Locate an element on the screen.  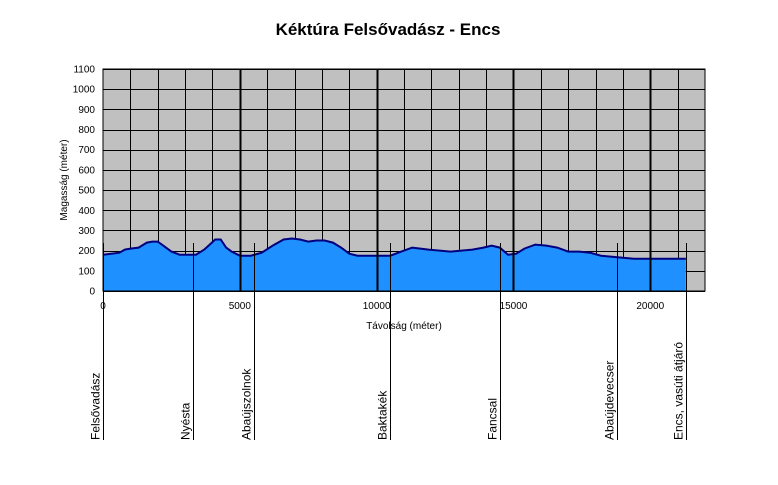
y-axis-label: Magasság (méter) is located at coordinates (64, 179).